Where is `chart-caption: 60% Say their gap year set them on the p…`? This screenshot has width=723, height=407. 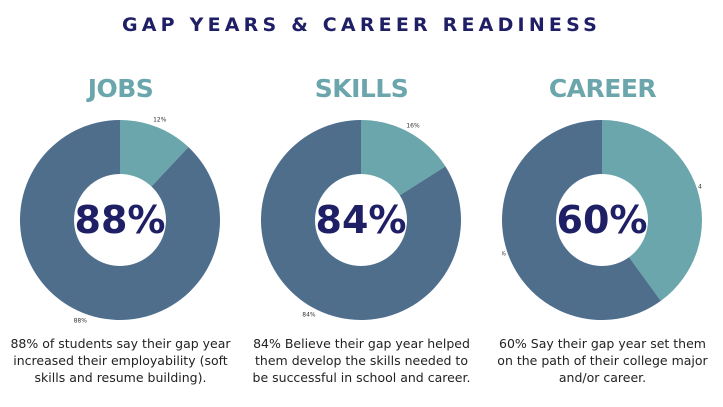 chart-caption: 60% Say their gap year set them on the p… is located at coordinates (602, 360).